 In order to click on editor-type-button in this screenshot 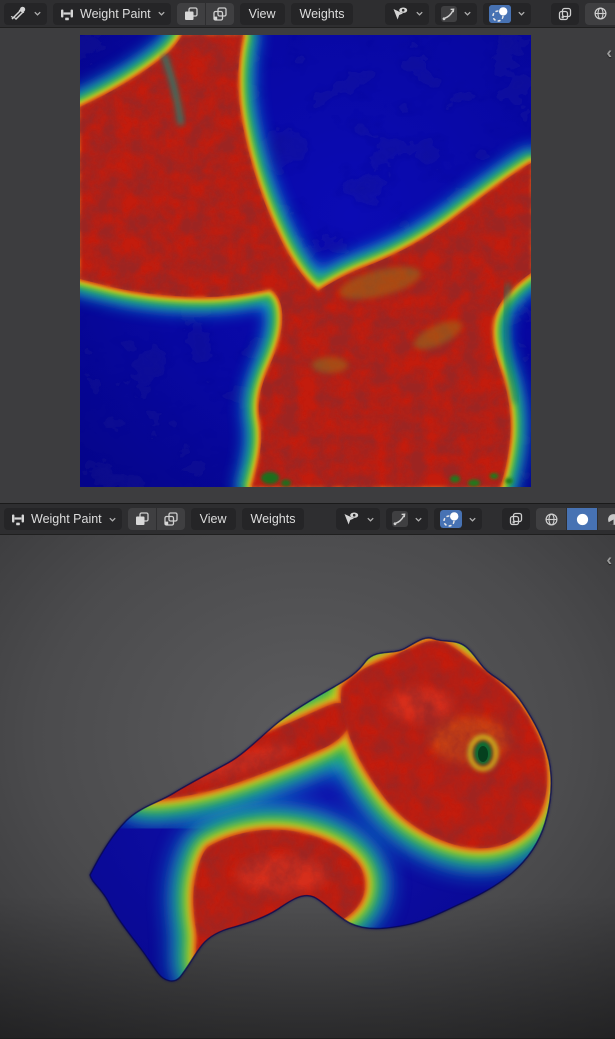, I will do `click(25, 13)`.